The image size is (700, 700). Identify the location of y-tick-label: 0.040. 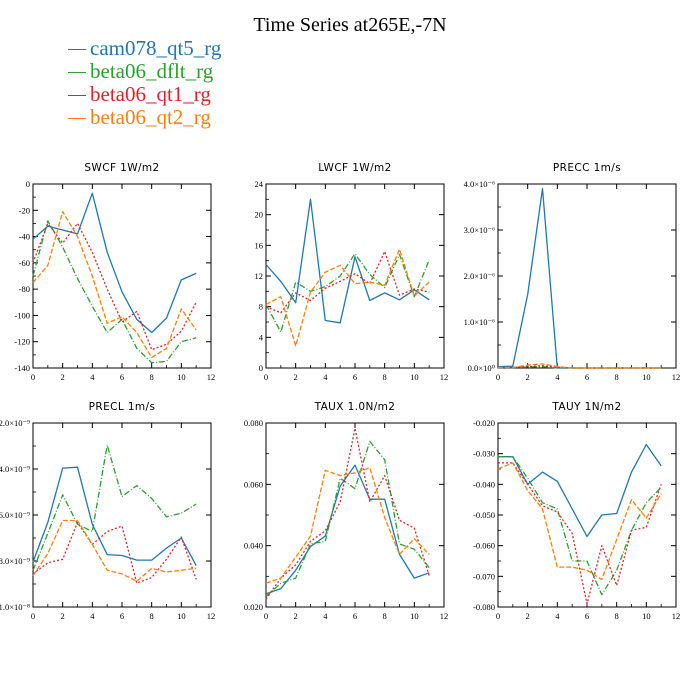
(253, 546).